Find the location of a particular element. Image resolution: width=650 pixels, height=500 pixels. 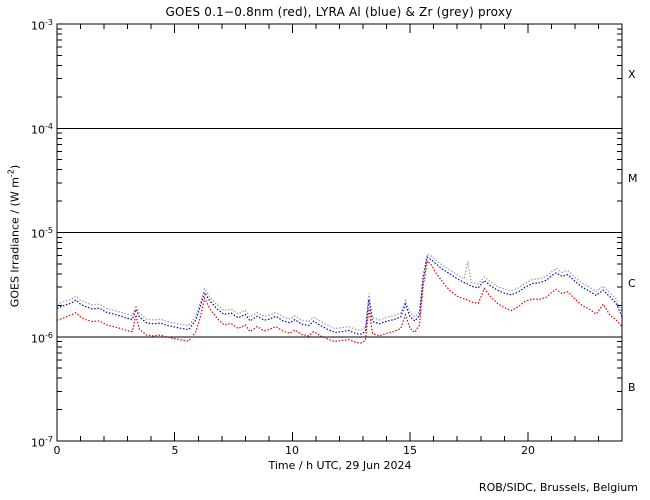

lyra-al-proxy-curve is located at coordinates (339, 295).